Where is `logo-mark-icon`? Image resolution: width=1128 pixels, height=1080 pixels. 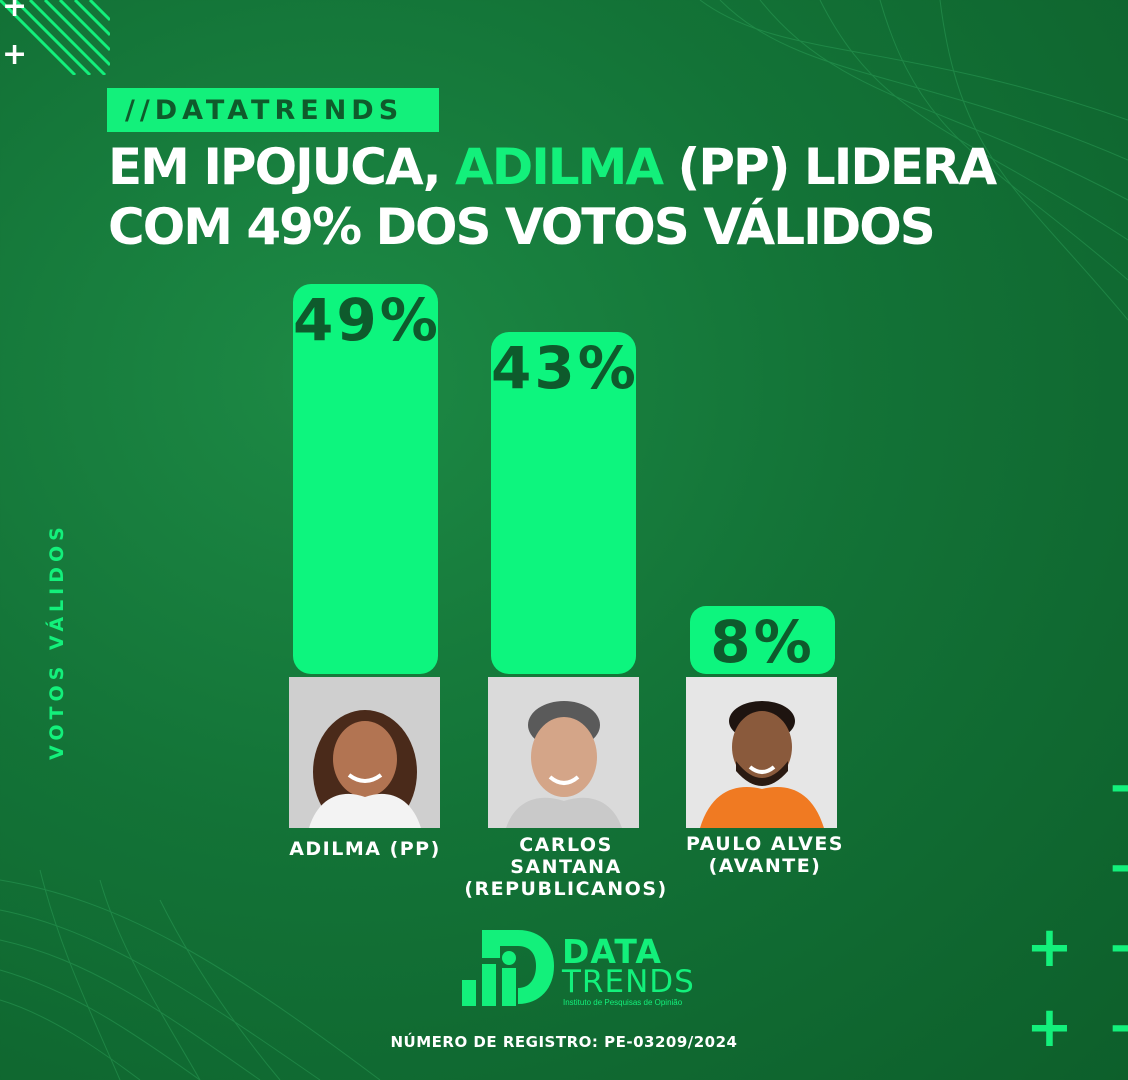 logo-mark-icon is located at coordinates (508, 968).